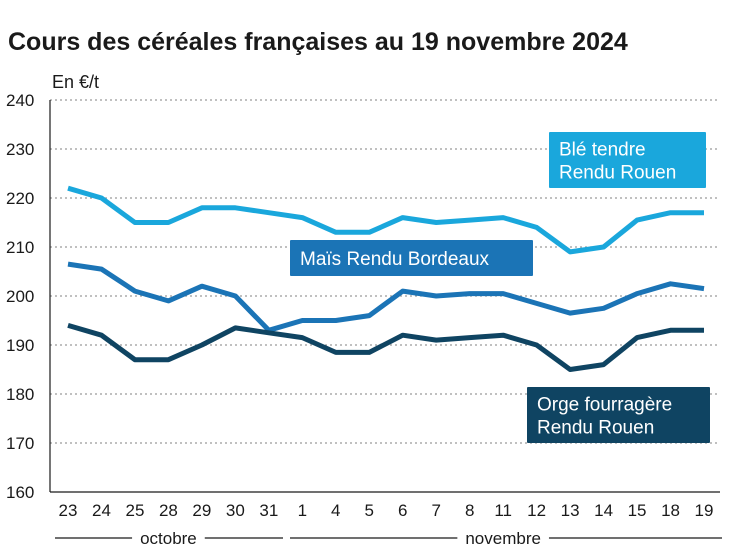 The image size is (747, 558). What do you see at coordinates (168, 510) in the screenshot?
I see `x-tick-label: 28` at bounding box center [168, 510].